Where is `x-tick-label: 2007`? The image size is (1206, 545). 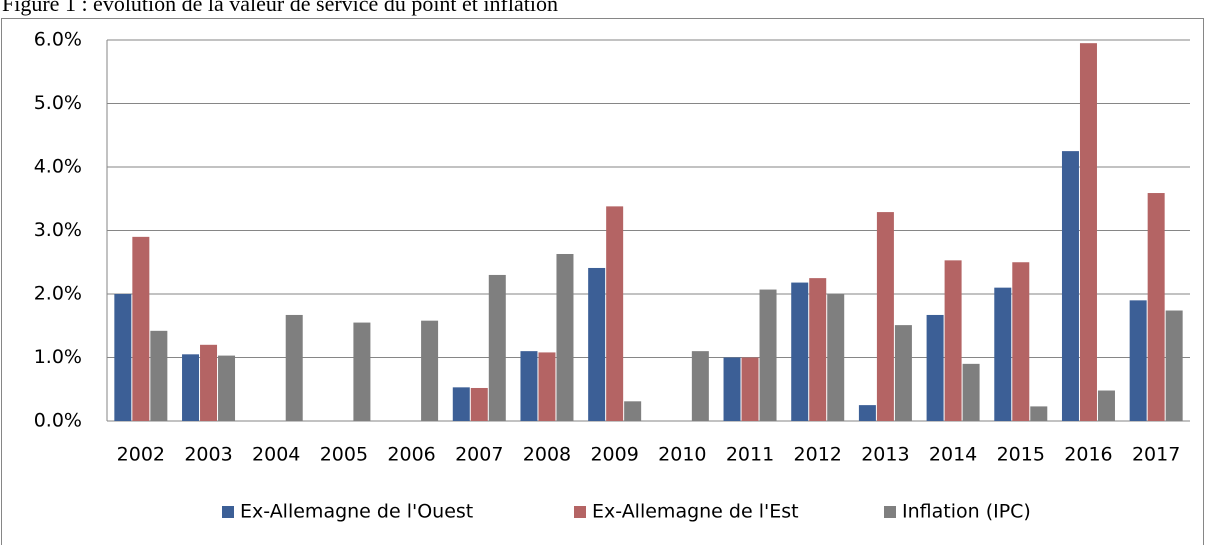
x-tick-label: 2007 is located at coordinates (479, 455).